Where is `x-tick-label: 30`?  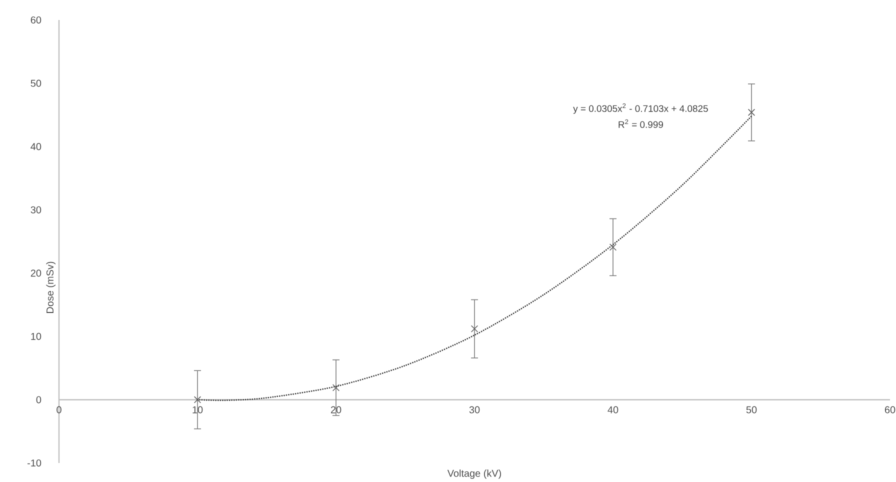 x-tick-label: 30 is located at coordinates (474, 410).